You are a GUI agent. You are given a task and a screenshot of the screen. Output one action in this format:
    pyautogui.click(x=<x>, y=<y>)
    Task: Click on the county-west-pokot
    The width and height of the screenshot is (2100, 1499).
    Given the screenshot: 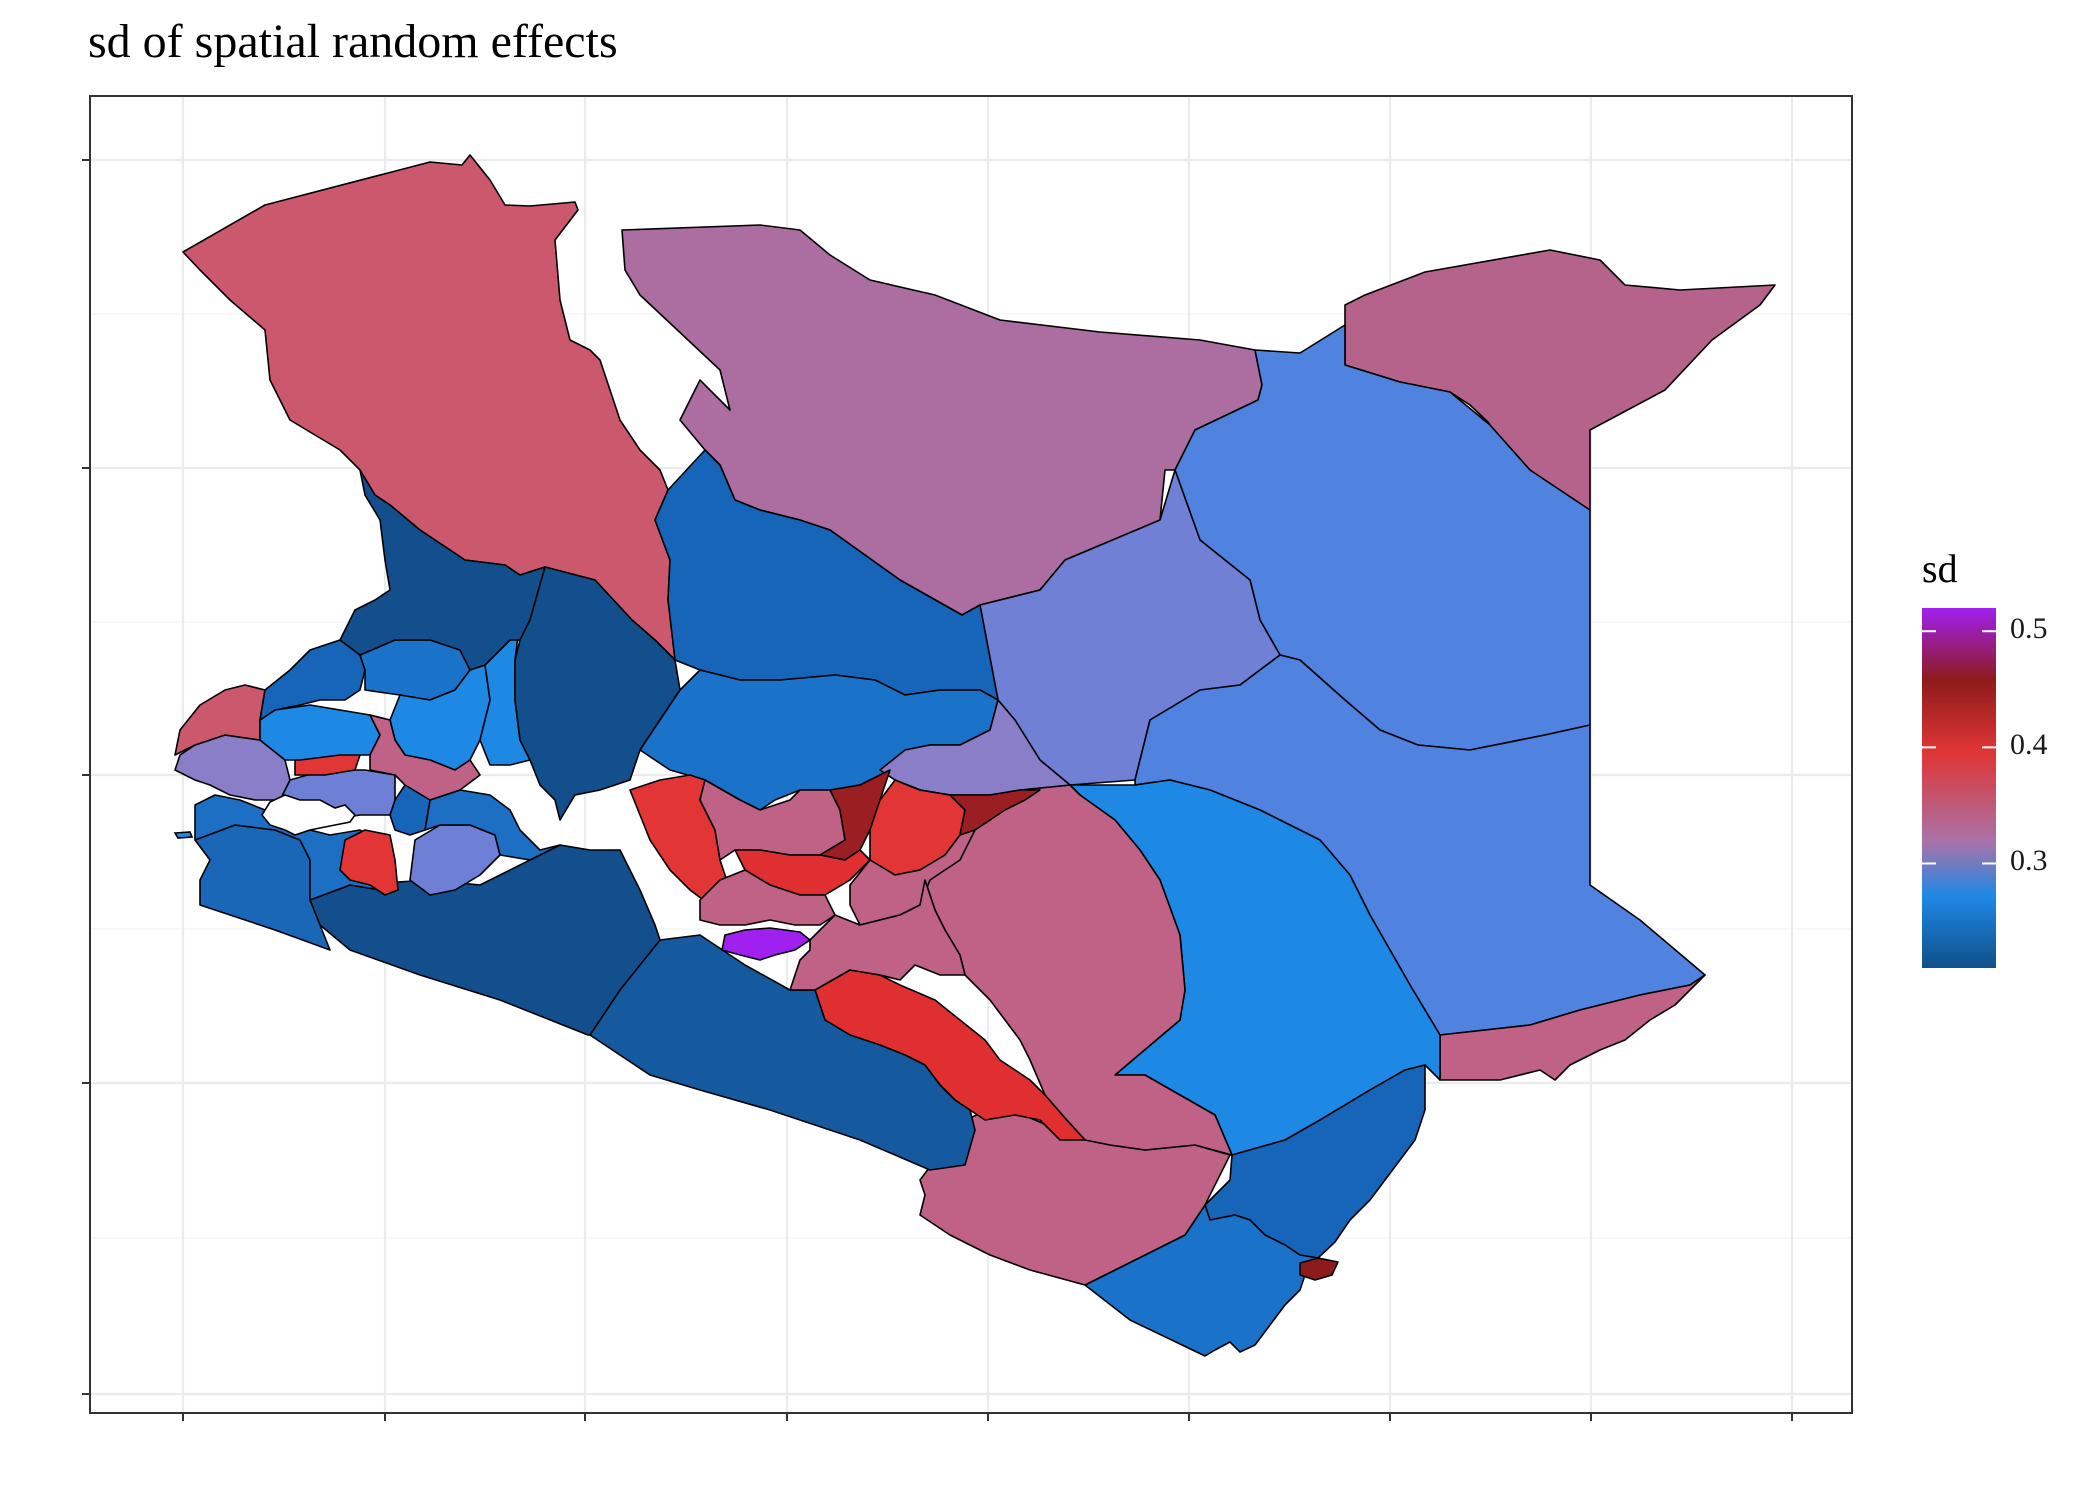 What is the action you would take?
    pyautogui.click(x=442, y=570)
    